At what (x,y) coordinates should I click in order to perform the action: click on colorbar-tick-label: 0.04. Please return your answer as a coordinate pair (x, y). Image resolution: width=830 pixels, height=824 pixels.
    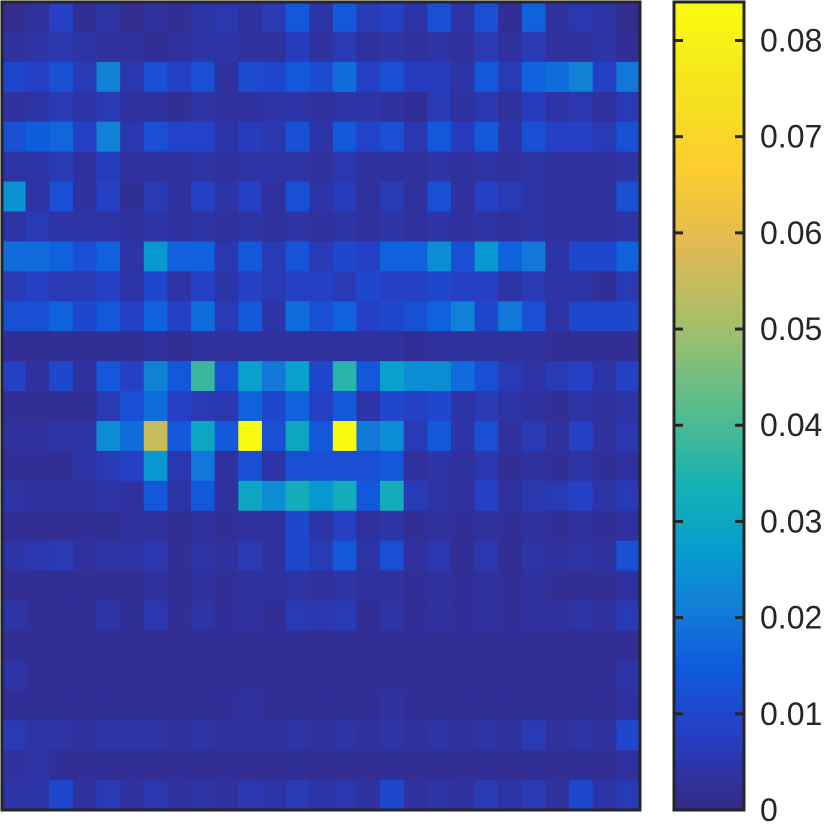
    Looking at the image, I should click on (791, 425).